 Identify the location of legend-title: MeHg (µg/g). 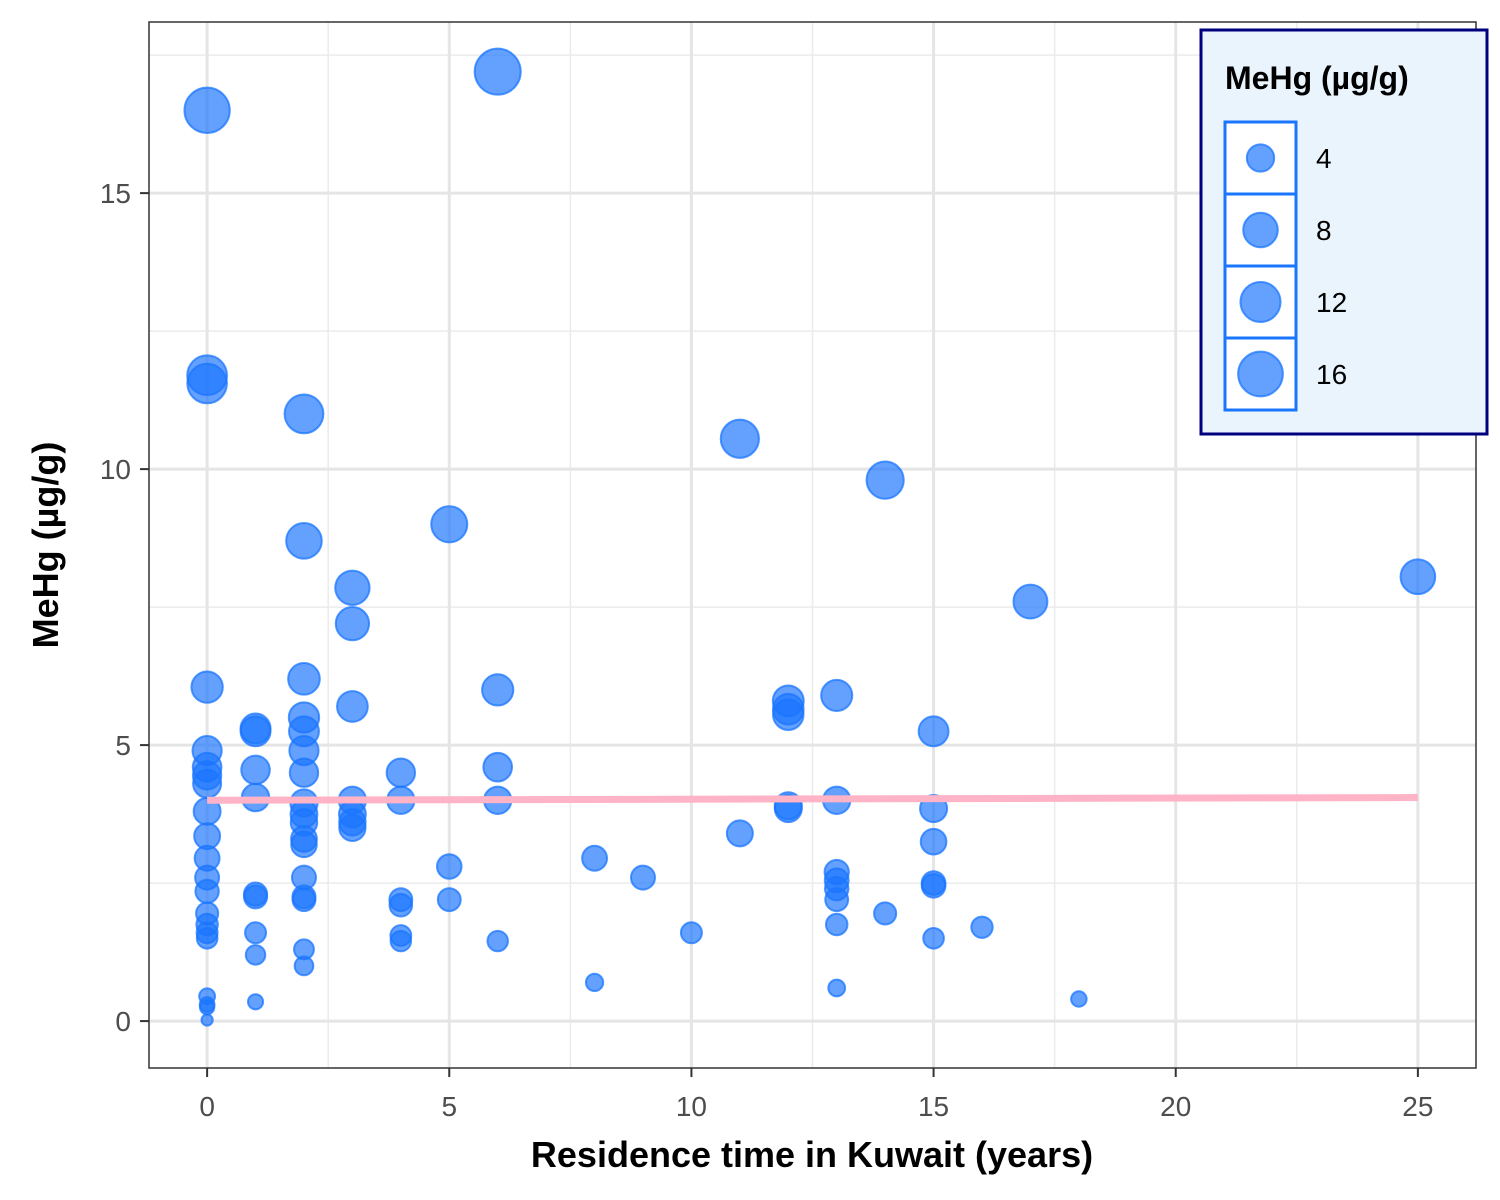
(1317, 78).